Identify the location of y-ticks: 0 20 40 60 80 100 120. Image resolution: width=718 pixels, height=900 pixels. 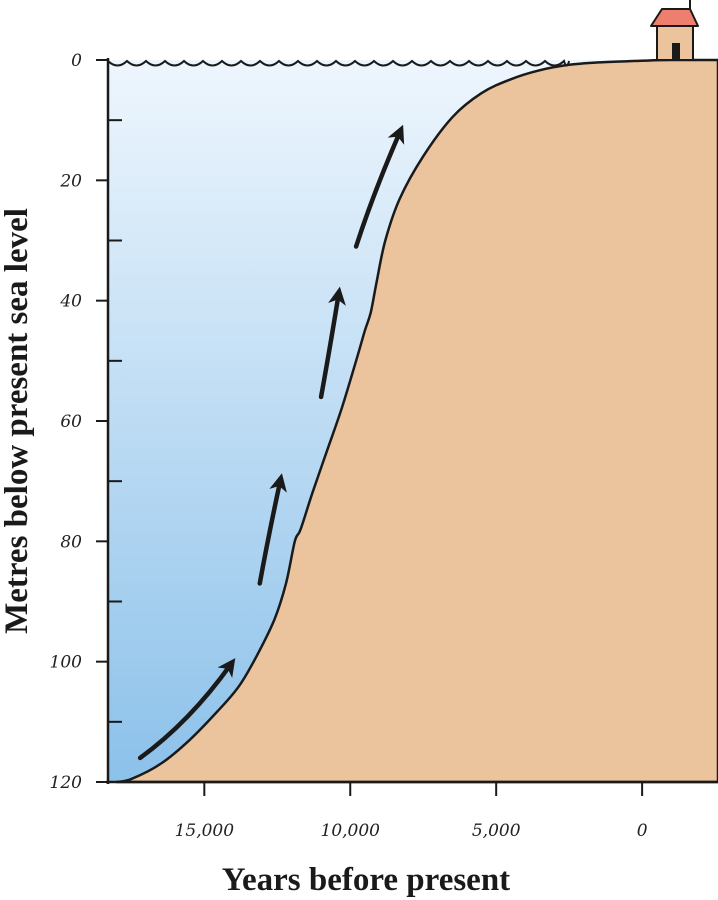
(86, 422).